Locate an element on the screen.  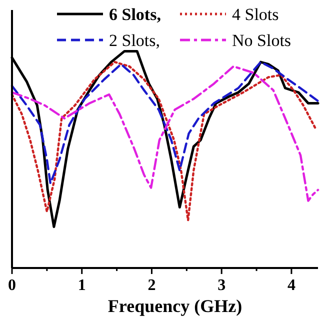
x-tick-label: 4 is located at coordinates (291, 285).